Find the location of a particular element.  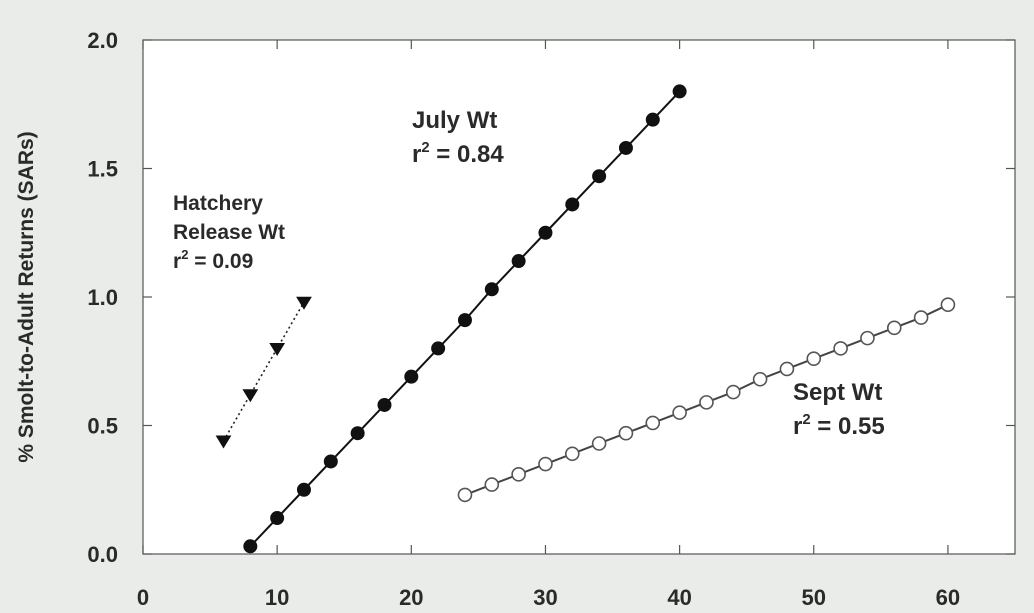

y-tick-label: 1.0 is located at coordinates (102, 297).